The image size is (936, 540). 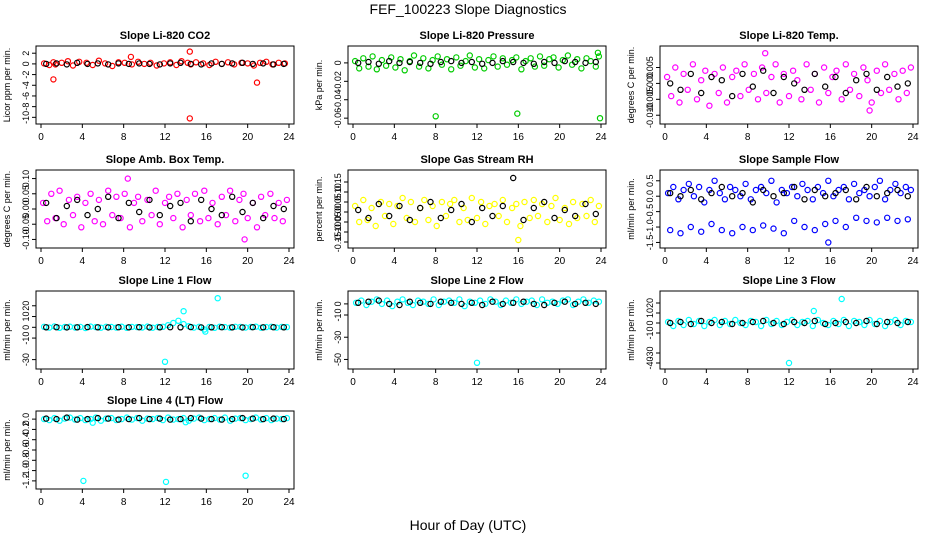 I want to click on y-tick-label: -1.5, so click(x=650, y=243).